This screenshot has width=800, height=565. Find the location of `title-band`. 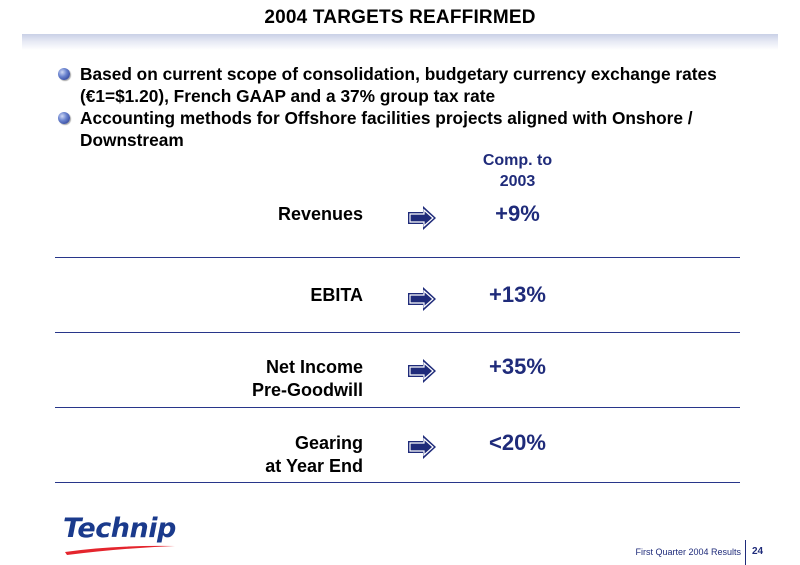

title-band is located at coordinates (400, 42).